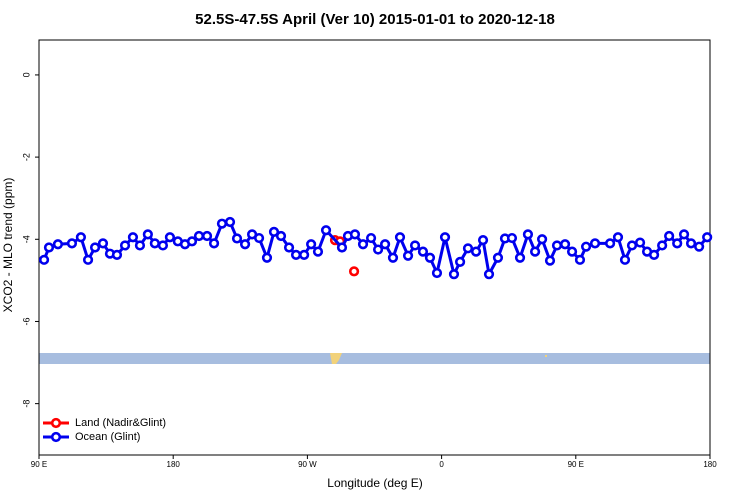  What do you see at coordinates (26, 239) in the screenshot?
I see `y-tick-label: -4` at bounding box center [26, 239].